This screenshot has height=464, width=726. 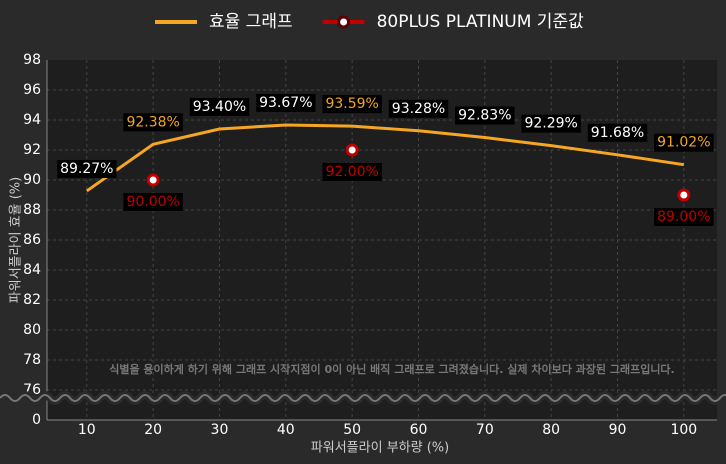 I want to click on data-label-group: 92.38%, so click(x=153, y=122).